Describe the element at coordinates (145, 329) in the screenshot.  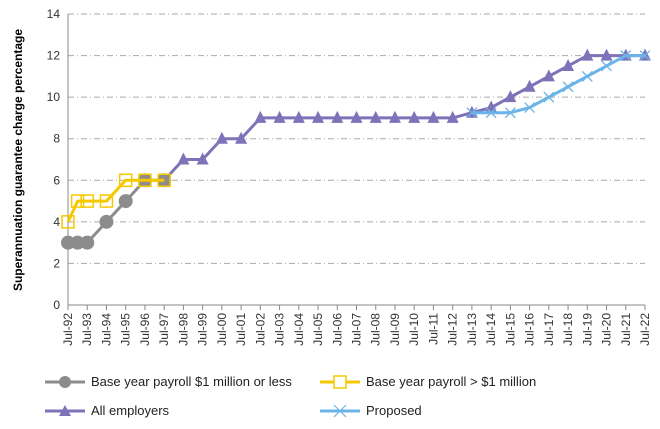
I see `x-tick-label: Jul-96` at that location.